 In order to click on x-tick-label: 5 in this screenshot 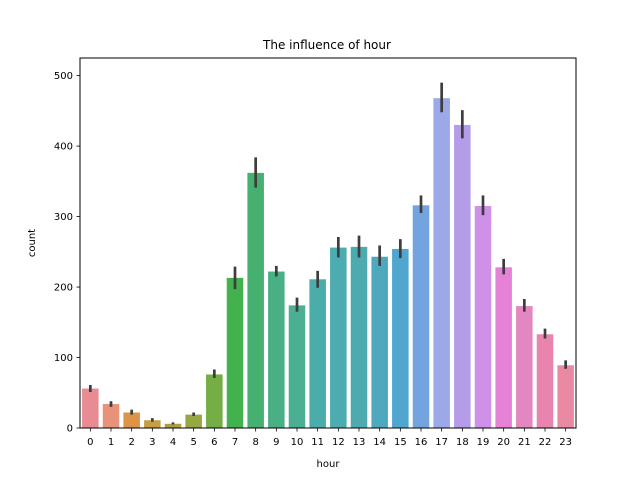, I will do `click(193, 442)`.